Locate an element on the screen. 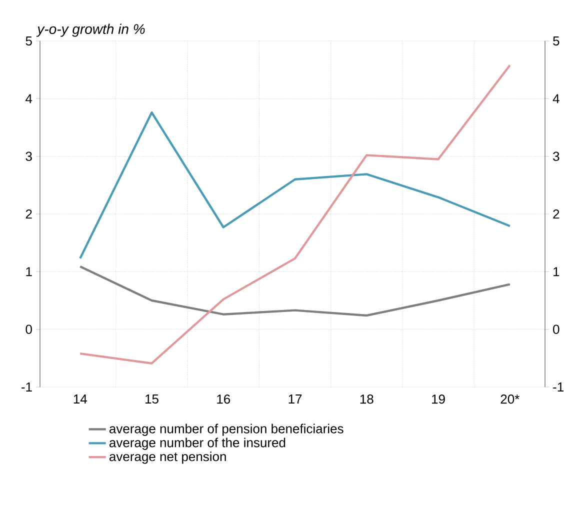  x-tick-label: 19 is located at coordinates (438, 399).